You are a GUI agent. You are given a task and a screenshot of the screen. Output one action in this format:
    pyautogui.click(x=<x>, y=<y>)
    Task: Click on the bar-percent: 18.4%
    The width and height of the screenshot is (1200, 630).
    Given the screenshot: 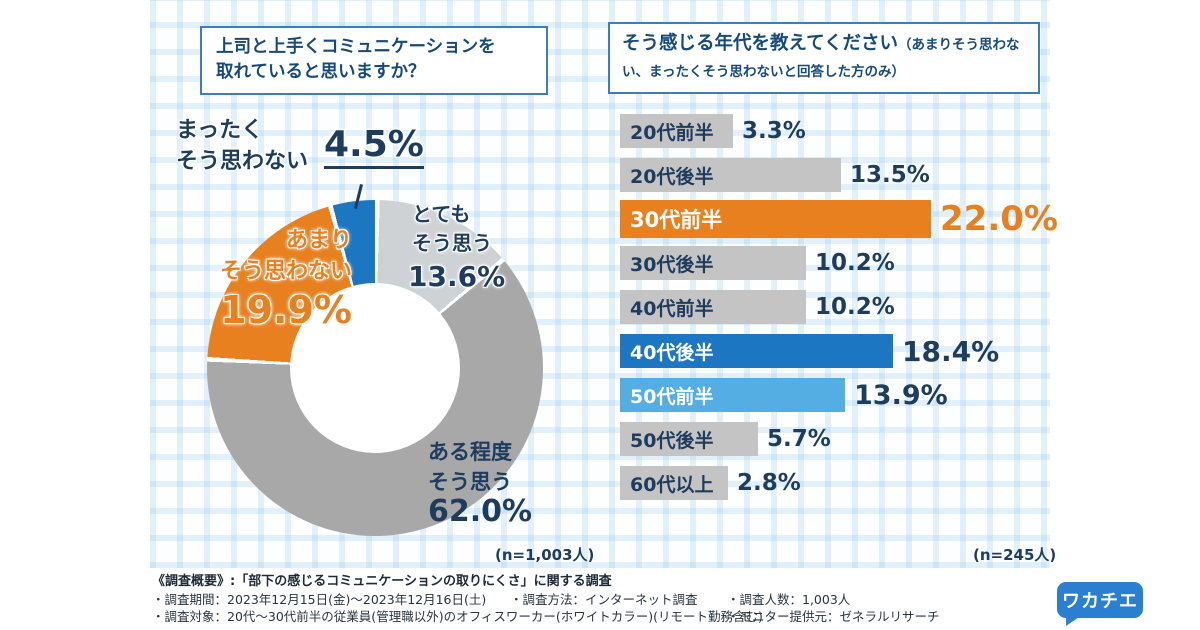 What is the action you would take?
    pyautogui.click(x=951, y=351)
    